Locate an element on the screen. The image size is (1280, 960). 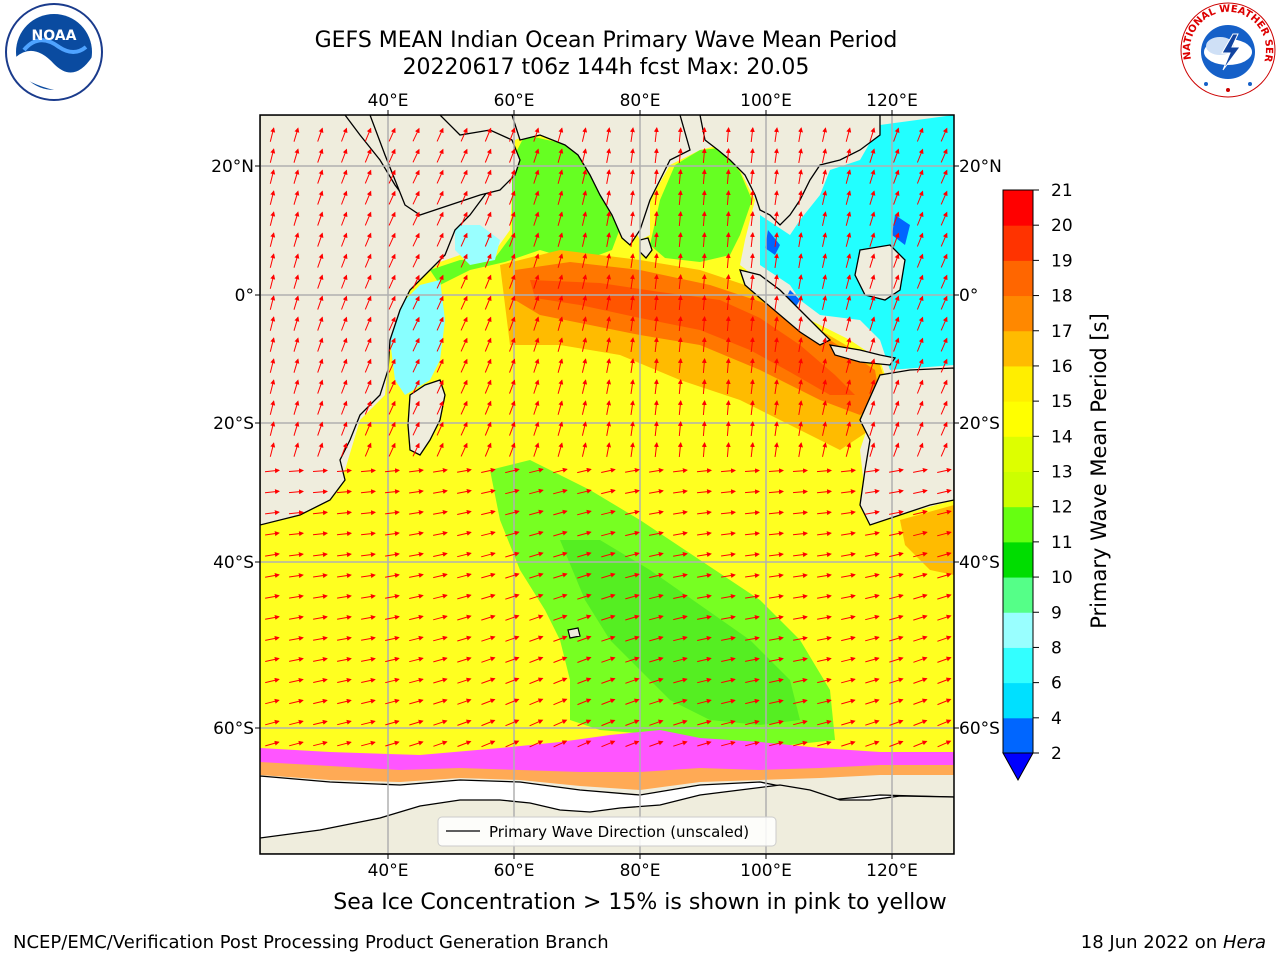
east-africa-cyan is located at coordinates (417, 337).